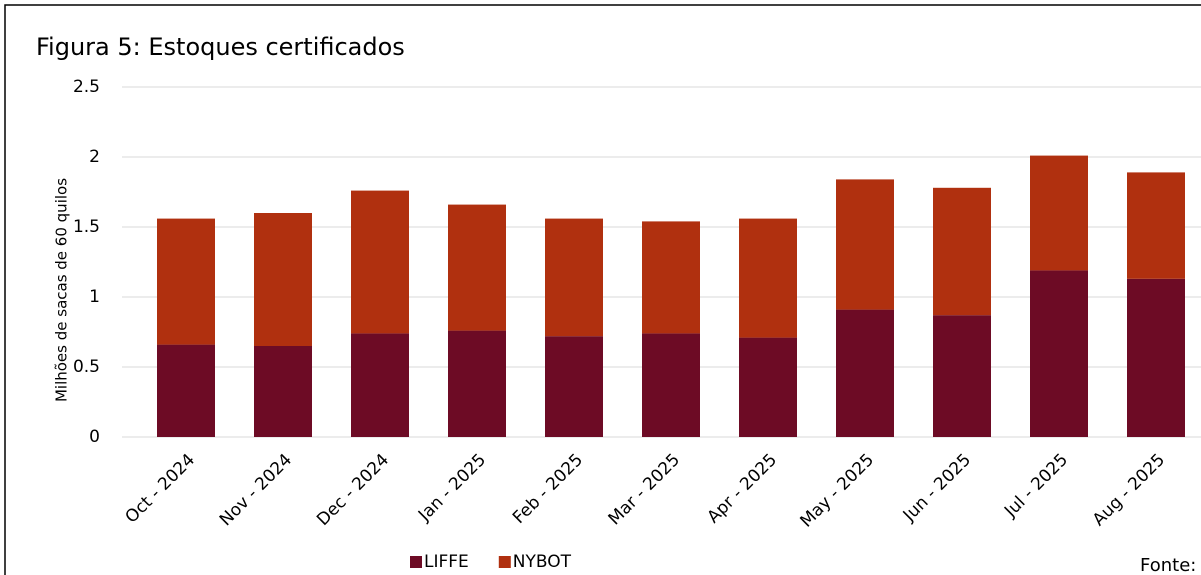  What do you see at coordinates (62, 290) in the screenshot?
I see `y-axis-label: Milhões de sacas de 60 quilos` at bounding box center [62, 290].